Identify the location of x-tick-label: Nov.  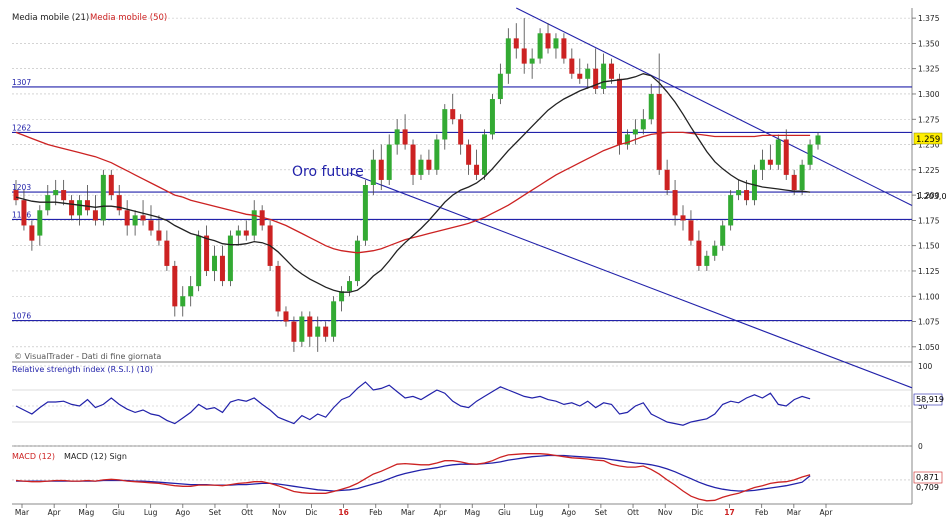
(279, 512).